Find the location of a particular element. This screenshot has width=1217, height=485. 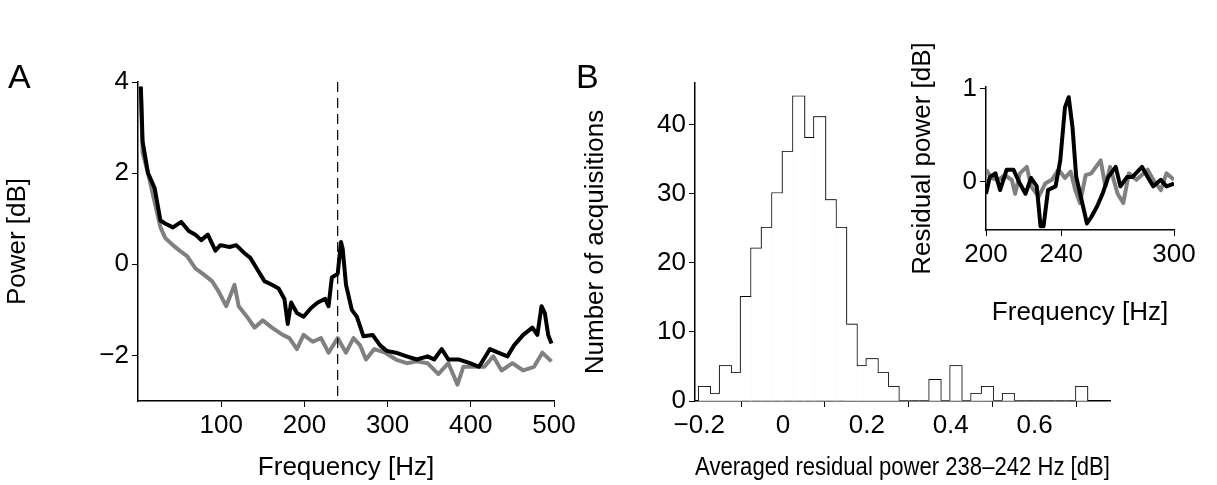

y-tick-label: 2 is located at coordinates (121, 171).